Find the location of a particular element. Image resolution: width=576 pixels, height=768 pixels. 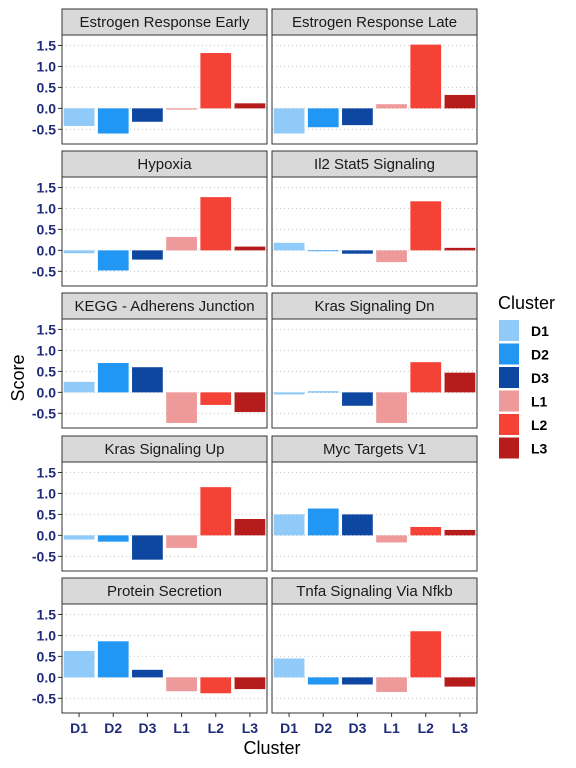

facet-title: Estrogen Response Early is located at coordinates (164, 22).